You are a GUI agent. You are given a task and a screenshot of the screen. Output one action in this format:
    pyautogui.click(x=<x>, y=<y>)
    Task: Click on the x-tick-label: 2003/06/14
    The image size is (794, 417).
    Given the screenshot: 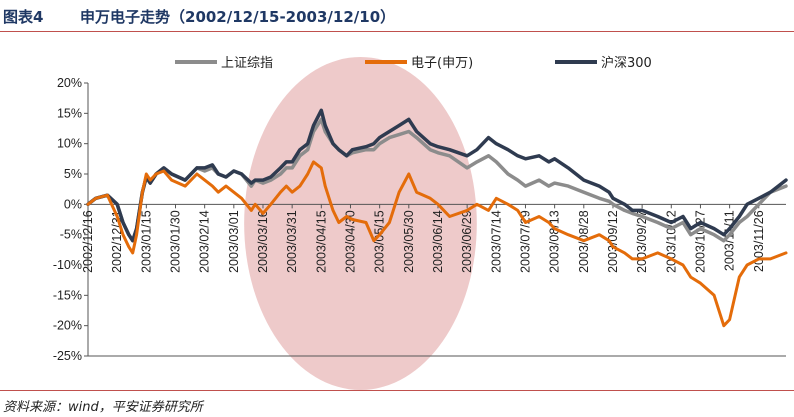 What is the action you would take?
    pyautogui.click(x=438, y=241)
    